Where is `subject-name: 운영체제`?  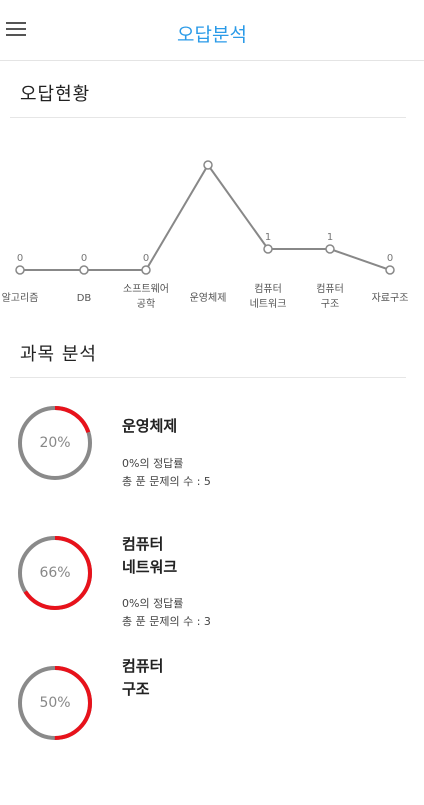 subject-name: 운영체제 is located at coordinates (149, 426).